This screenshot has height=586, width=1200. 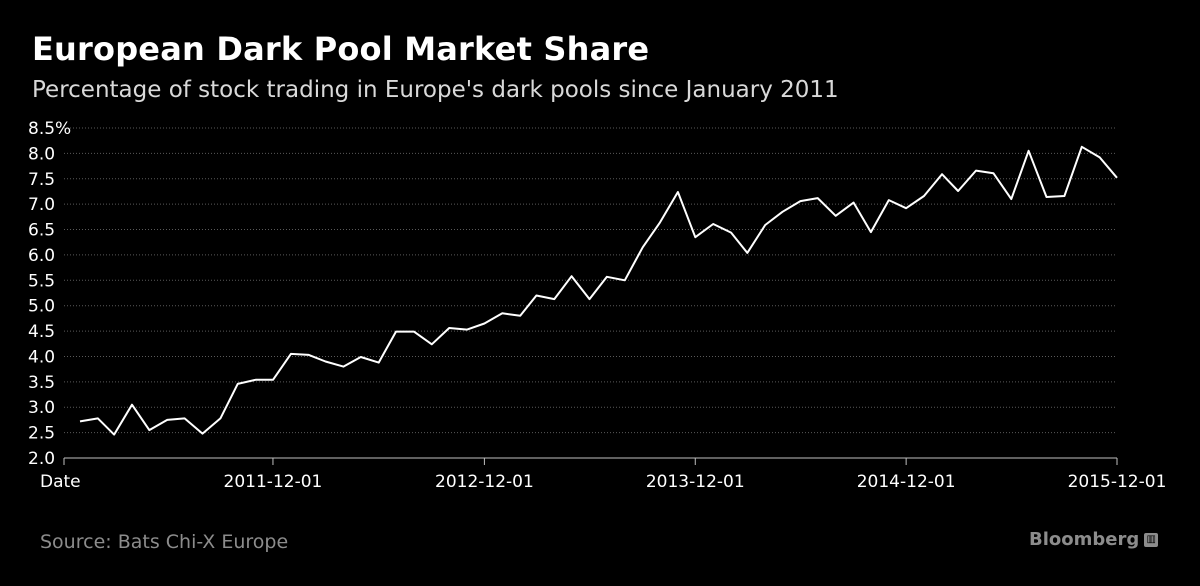 I want to click on y-tick-label: 4.0, so click(x=41, y=357).